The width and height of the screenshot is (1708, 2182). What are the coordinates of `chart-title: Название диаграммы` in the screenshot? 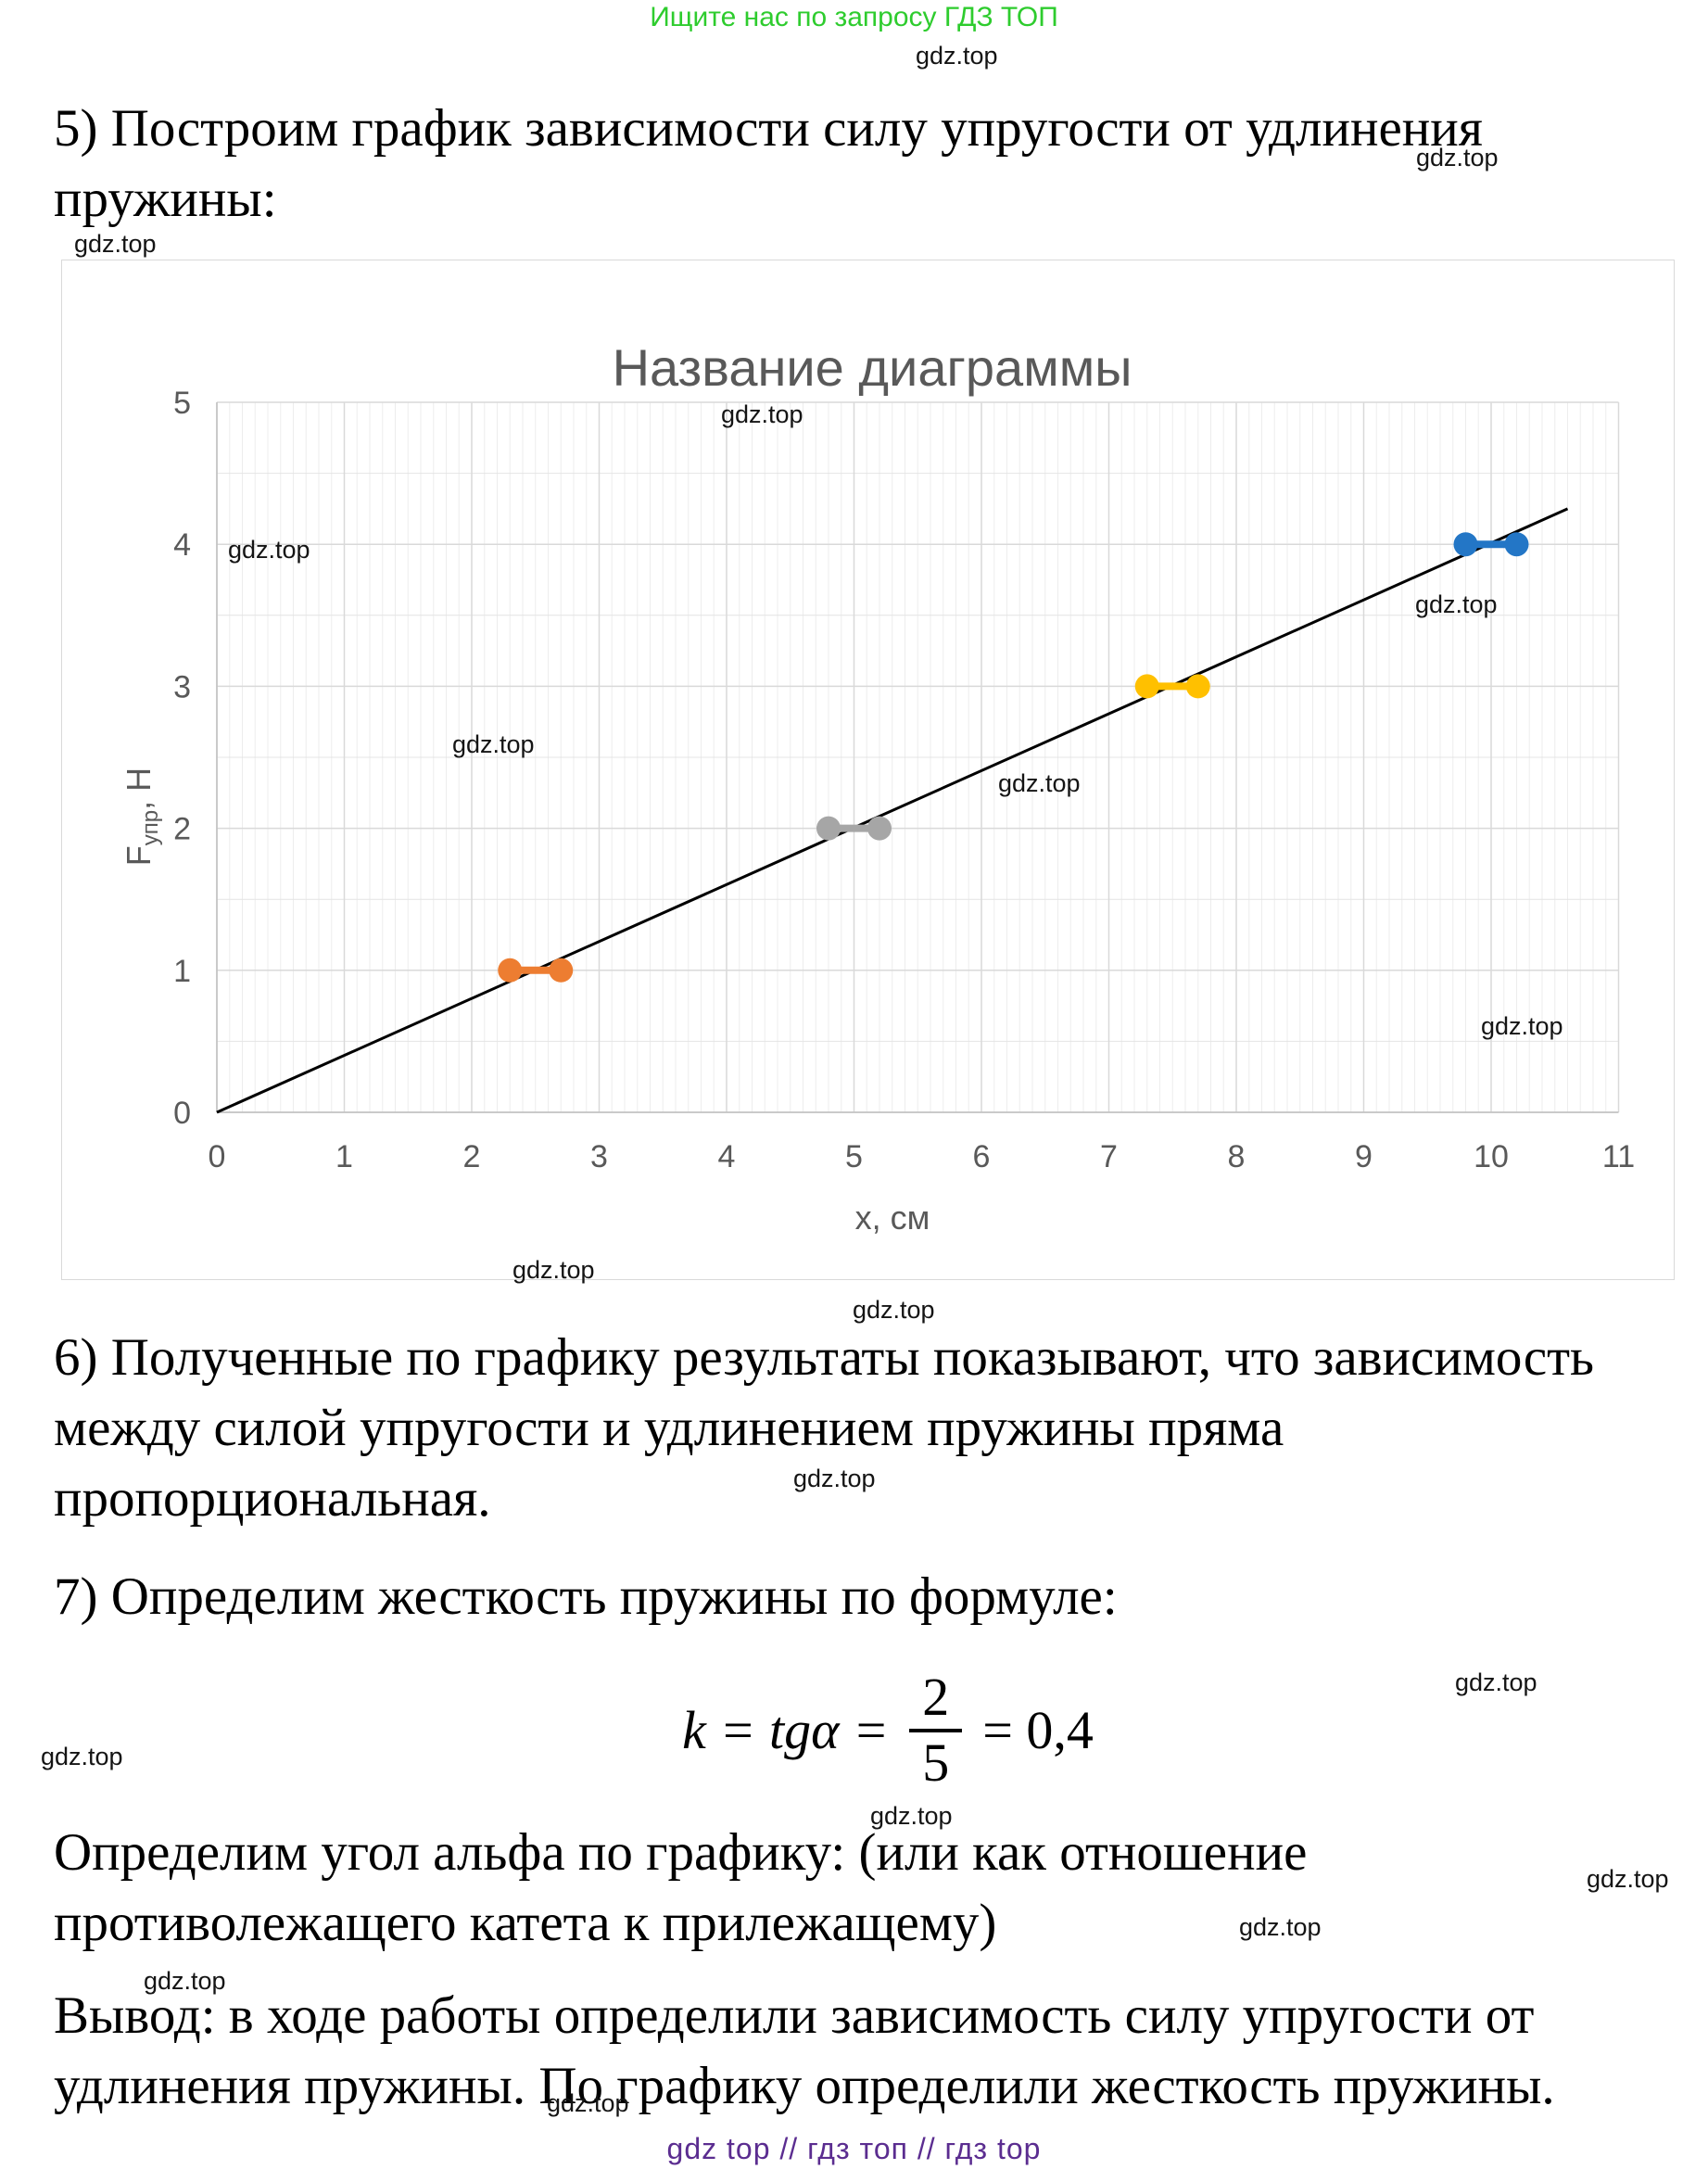 It's located at (872, 367).